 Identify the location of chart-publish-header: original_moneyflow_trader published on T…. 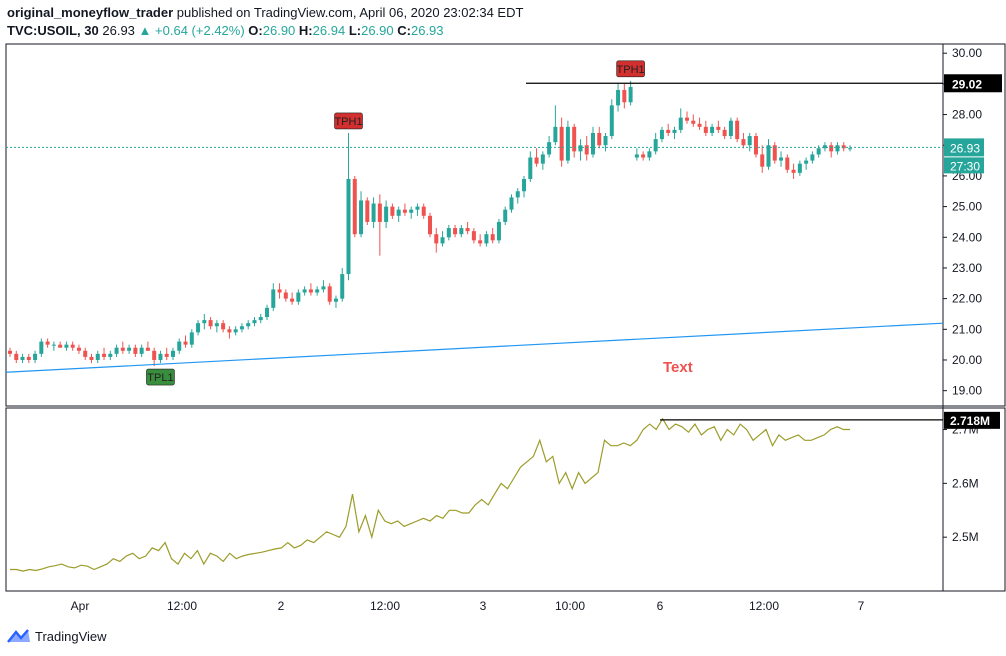
(265, 12).